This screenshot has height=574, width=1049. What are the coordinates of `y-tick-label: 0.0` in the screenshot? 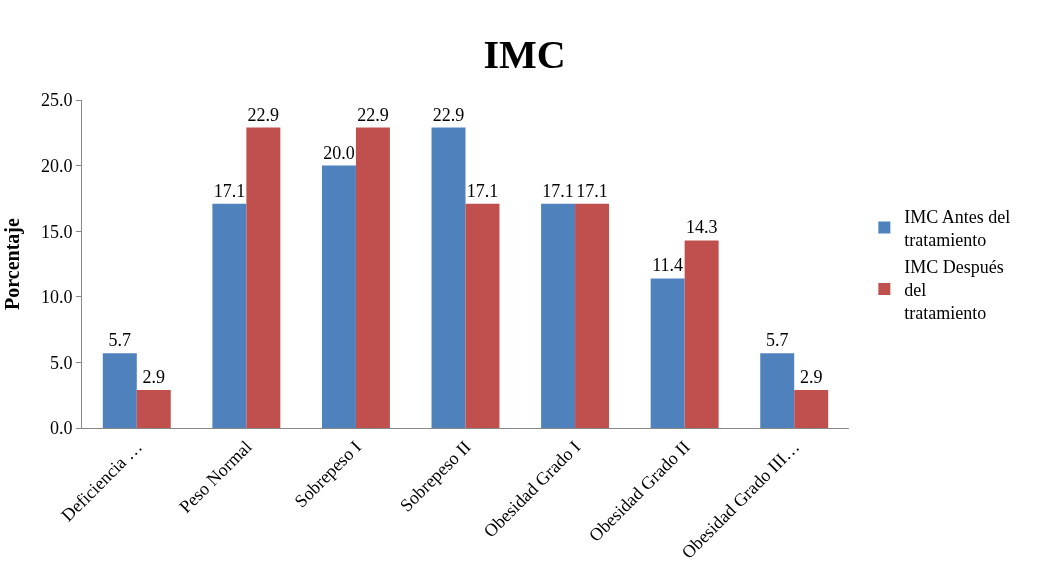 It's located at (61, 428).